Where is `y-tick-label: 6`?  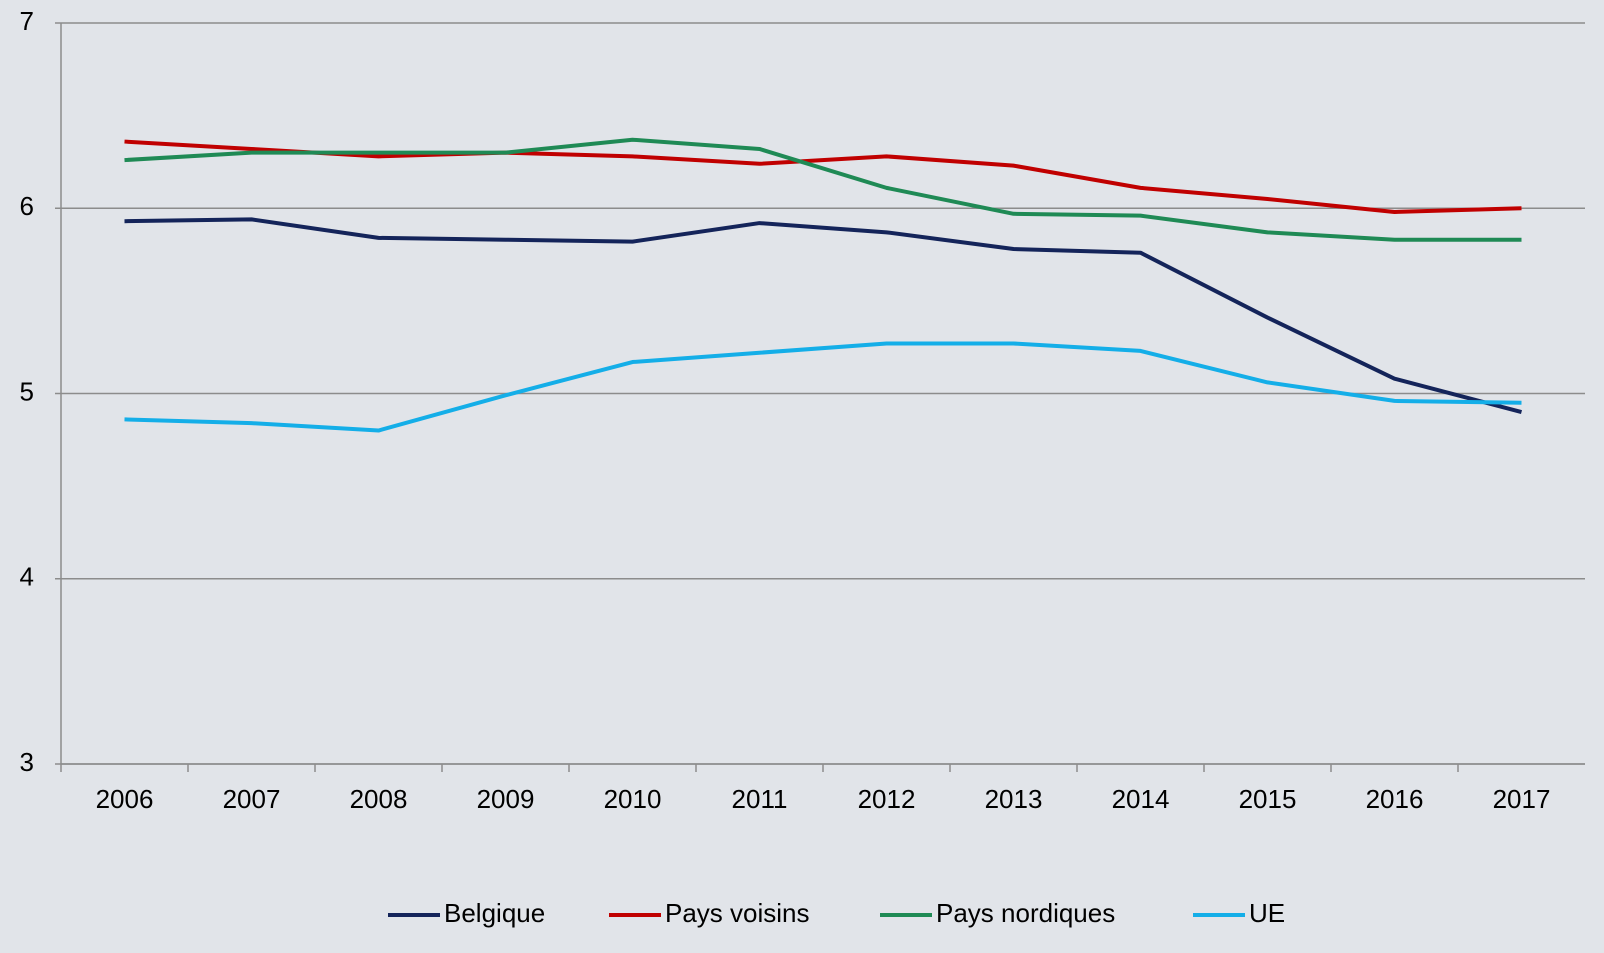 y-tick-label: 6 is located at coordinates (27, 206).